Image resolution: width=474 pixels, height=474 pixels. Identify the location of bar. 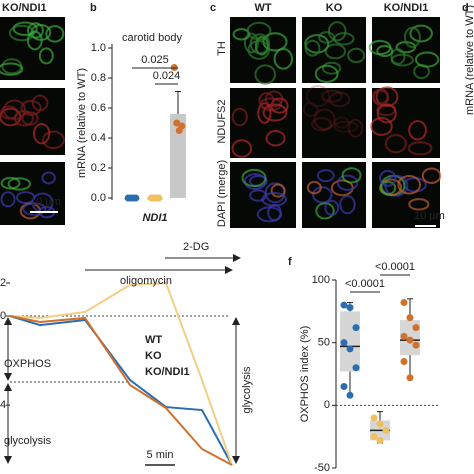
(178, 156).